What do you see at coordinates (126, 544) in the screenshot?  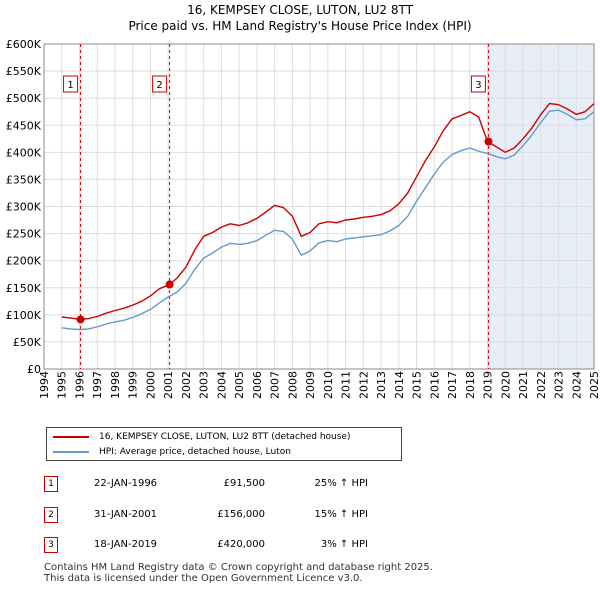 I see `sale-date: 18-JAN-2019` at bounding box center [126, 544].